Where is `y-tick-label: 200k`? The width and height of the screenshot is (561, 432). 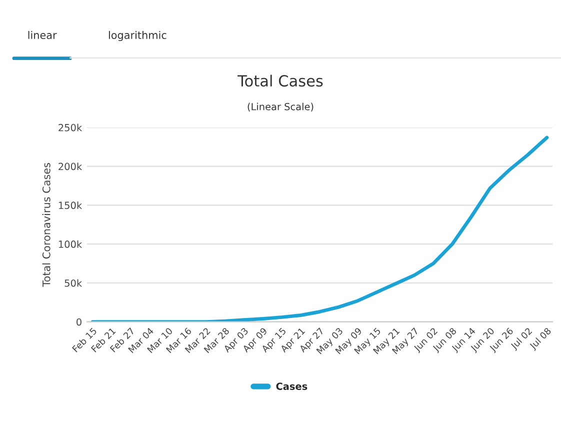
y-tick-label: 200k is located at coordinates (70, 166).